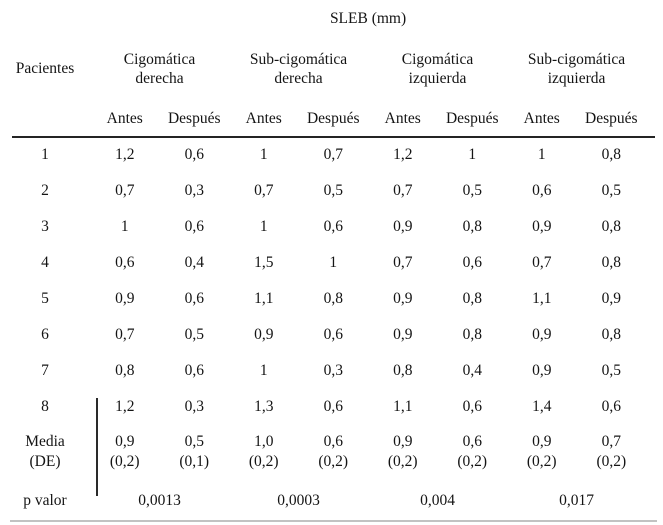  Describe the element at coordinates (298, 69) in the screenshot. I see `column-header-sub-cigomatica-derecha: Sub-cigomática derecha` at that location.